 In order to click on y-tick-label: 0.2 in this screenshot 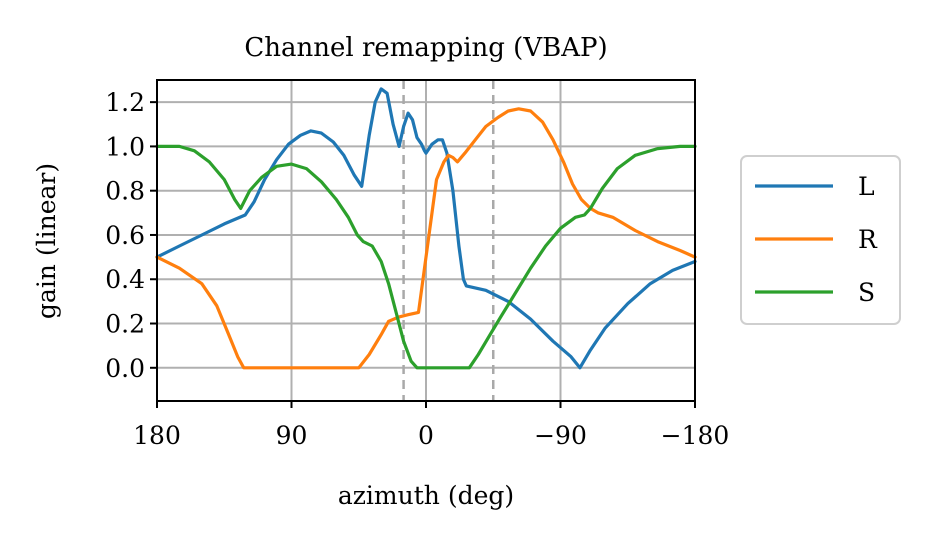, I will do `click(125, 324)`.